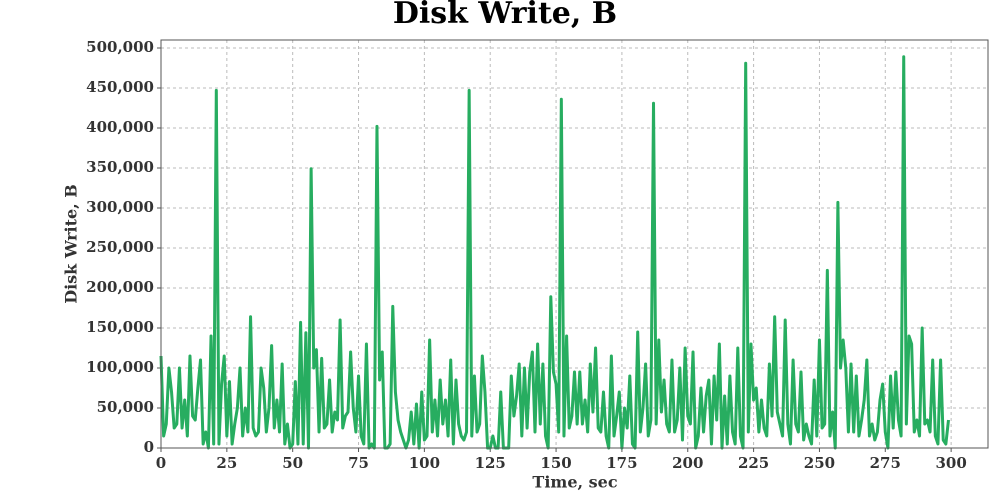  I want to click on y-tick-label: 50,000, so click(125, 407).